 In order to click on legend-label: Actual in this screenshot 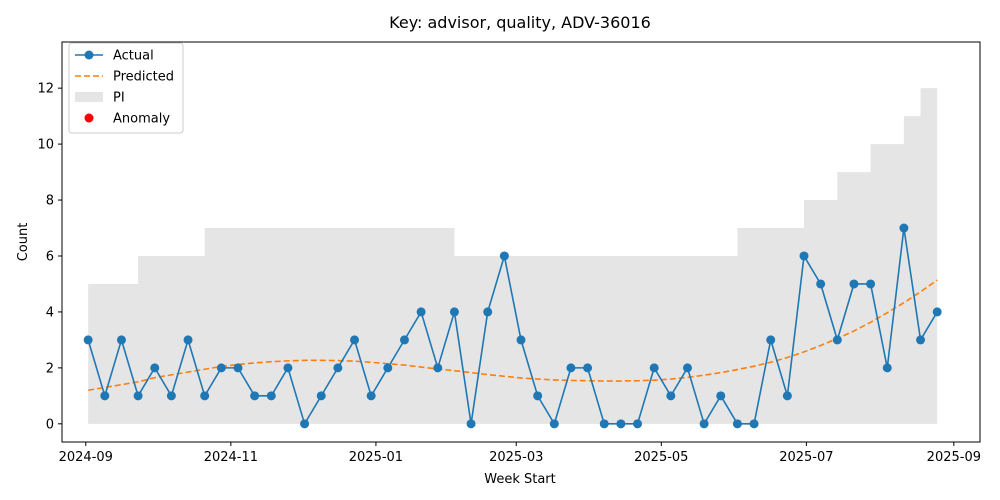, I will do `click(133, 56)`.